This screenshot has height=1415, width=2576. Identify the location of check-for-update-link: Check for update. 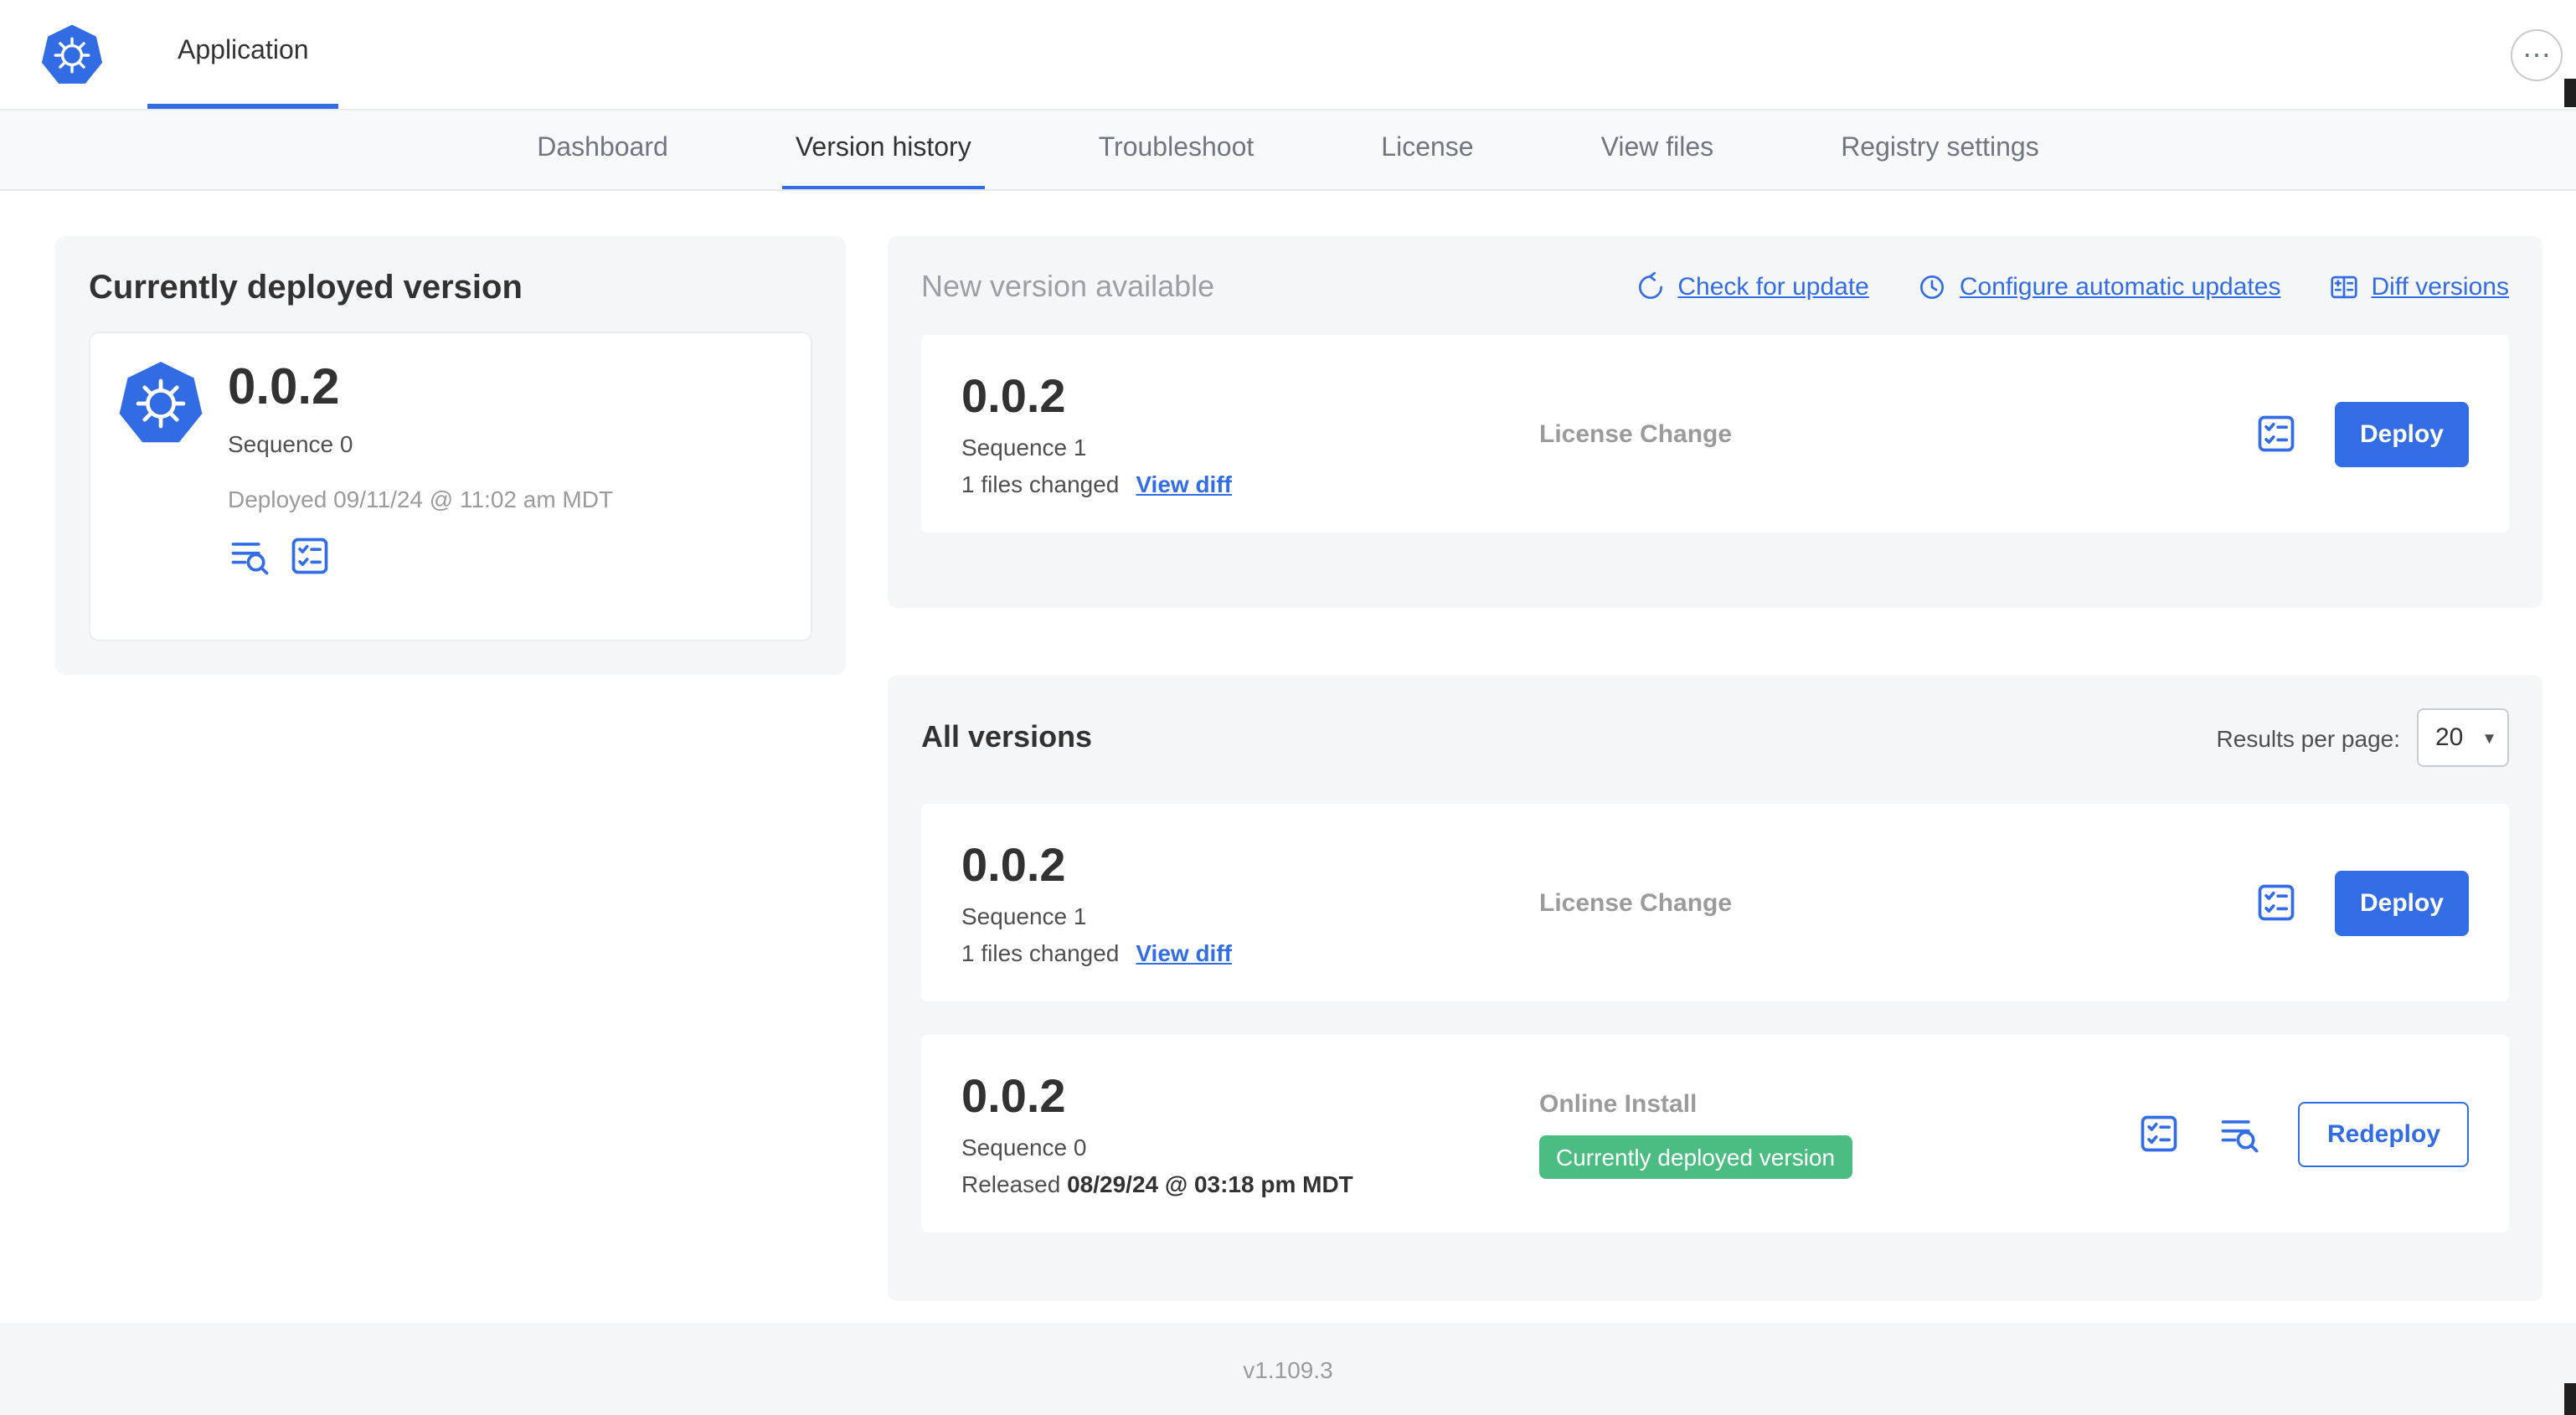
(1751, 287).